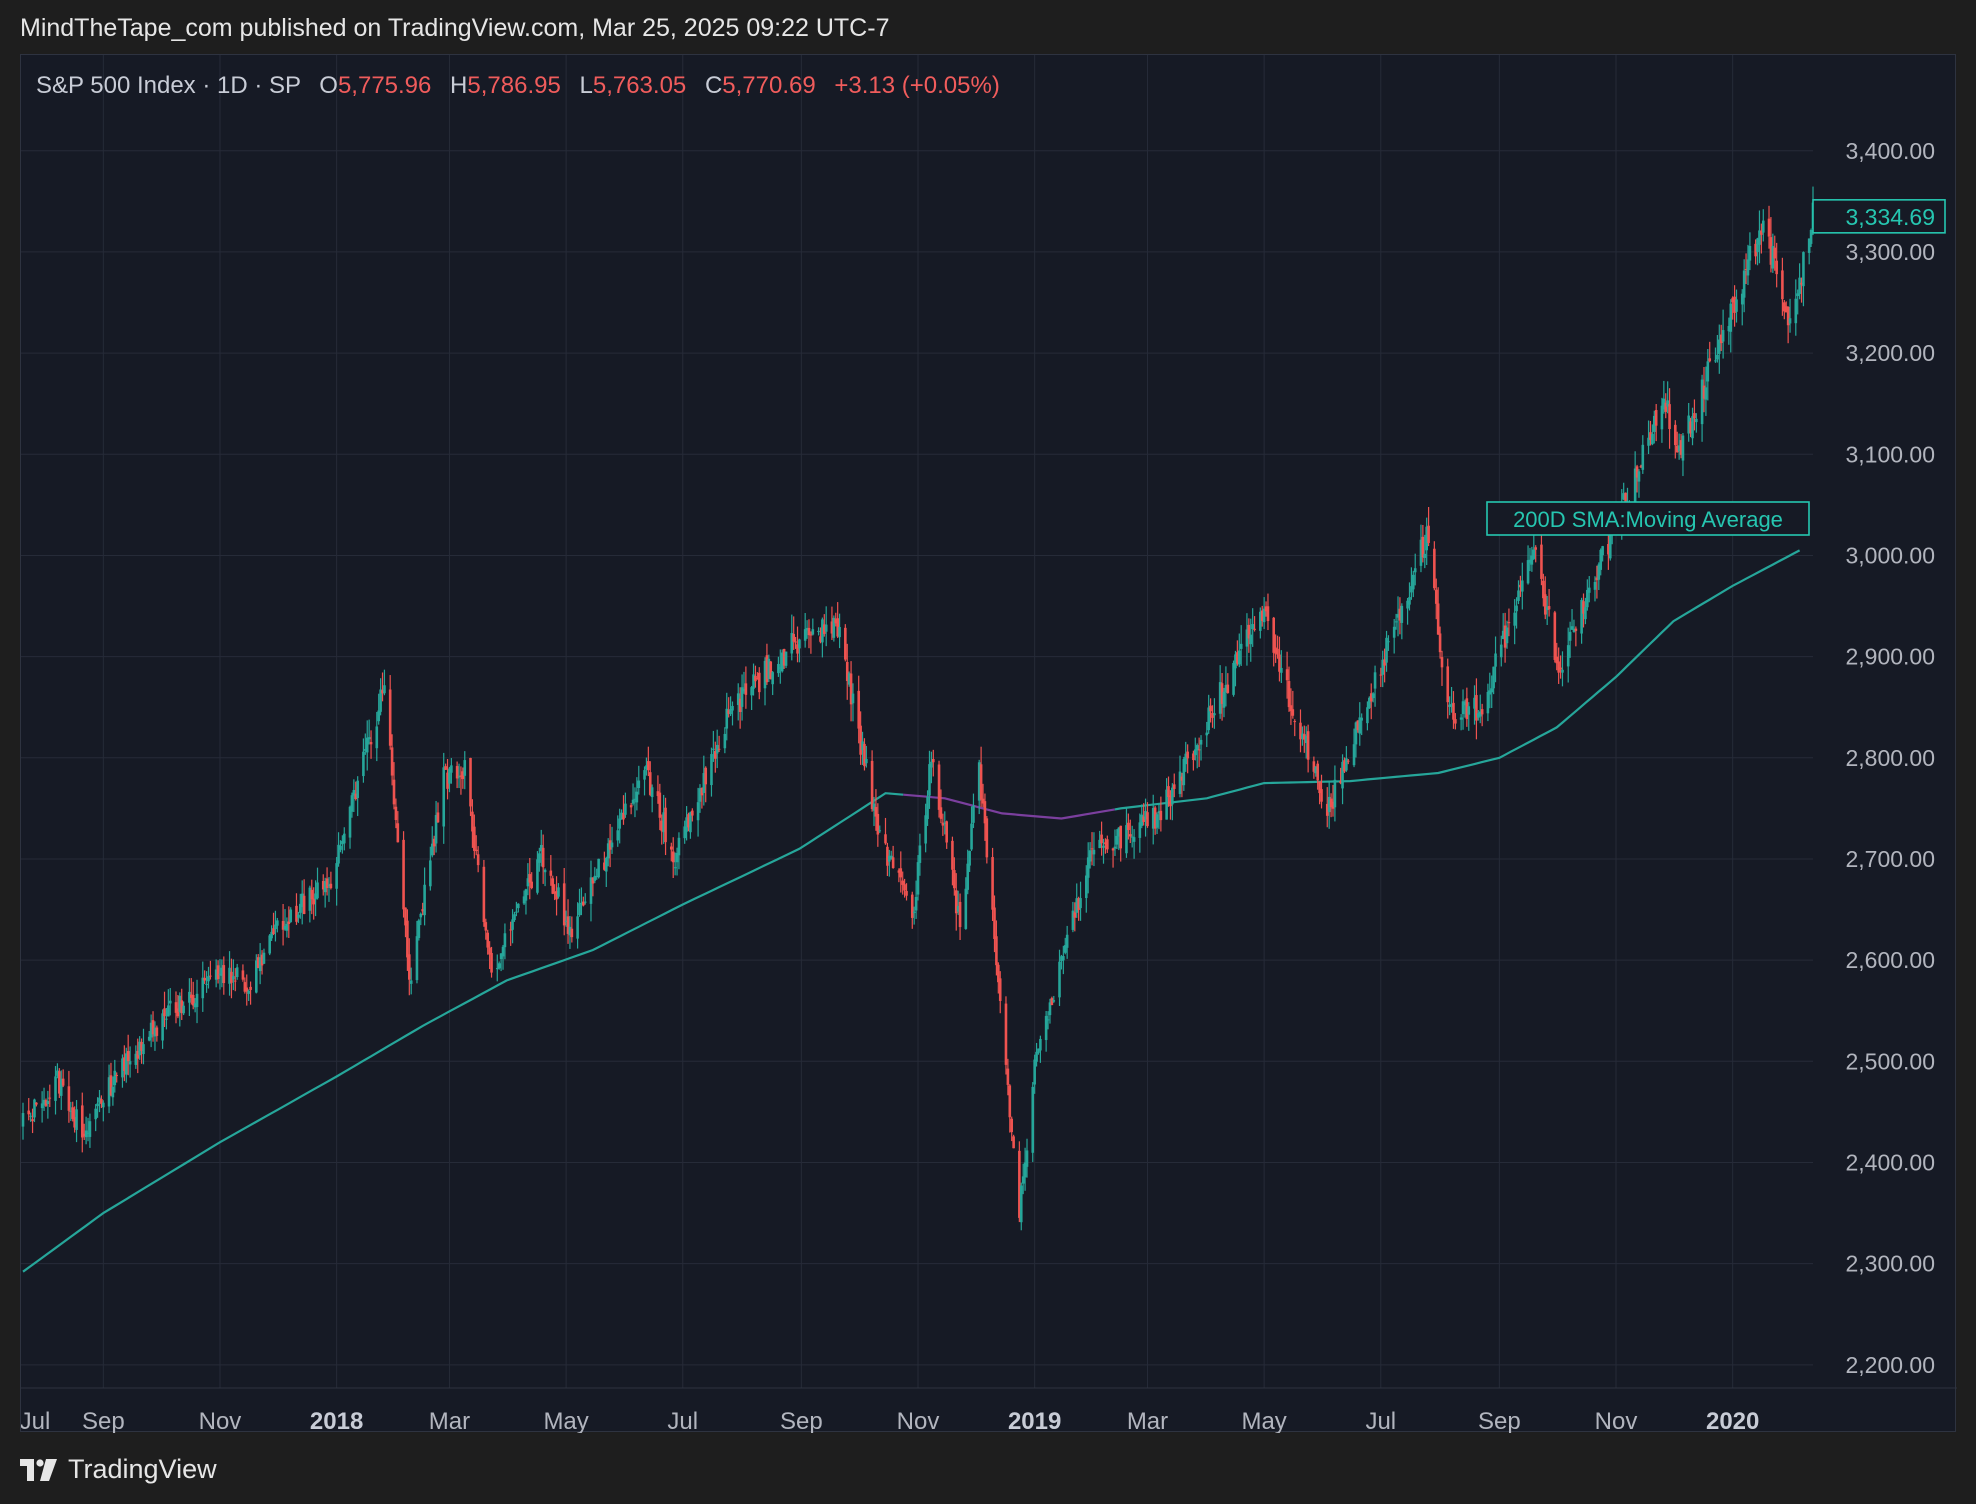 The image size is (1976, 1504). I want to click on x-tick-label: Nov, so click(220, 1420).